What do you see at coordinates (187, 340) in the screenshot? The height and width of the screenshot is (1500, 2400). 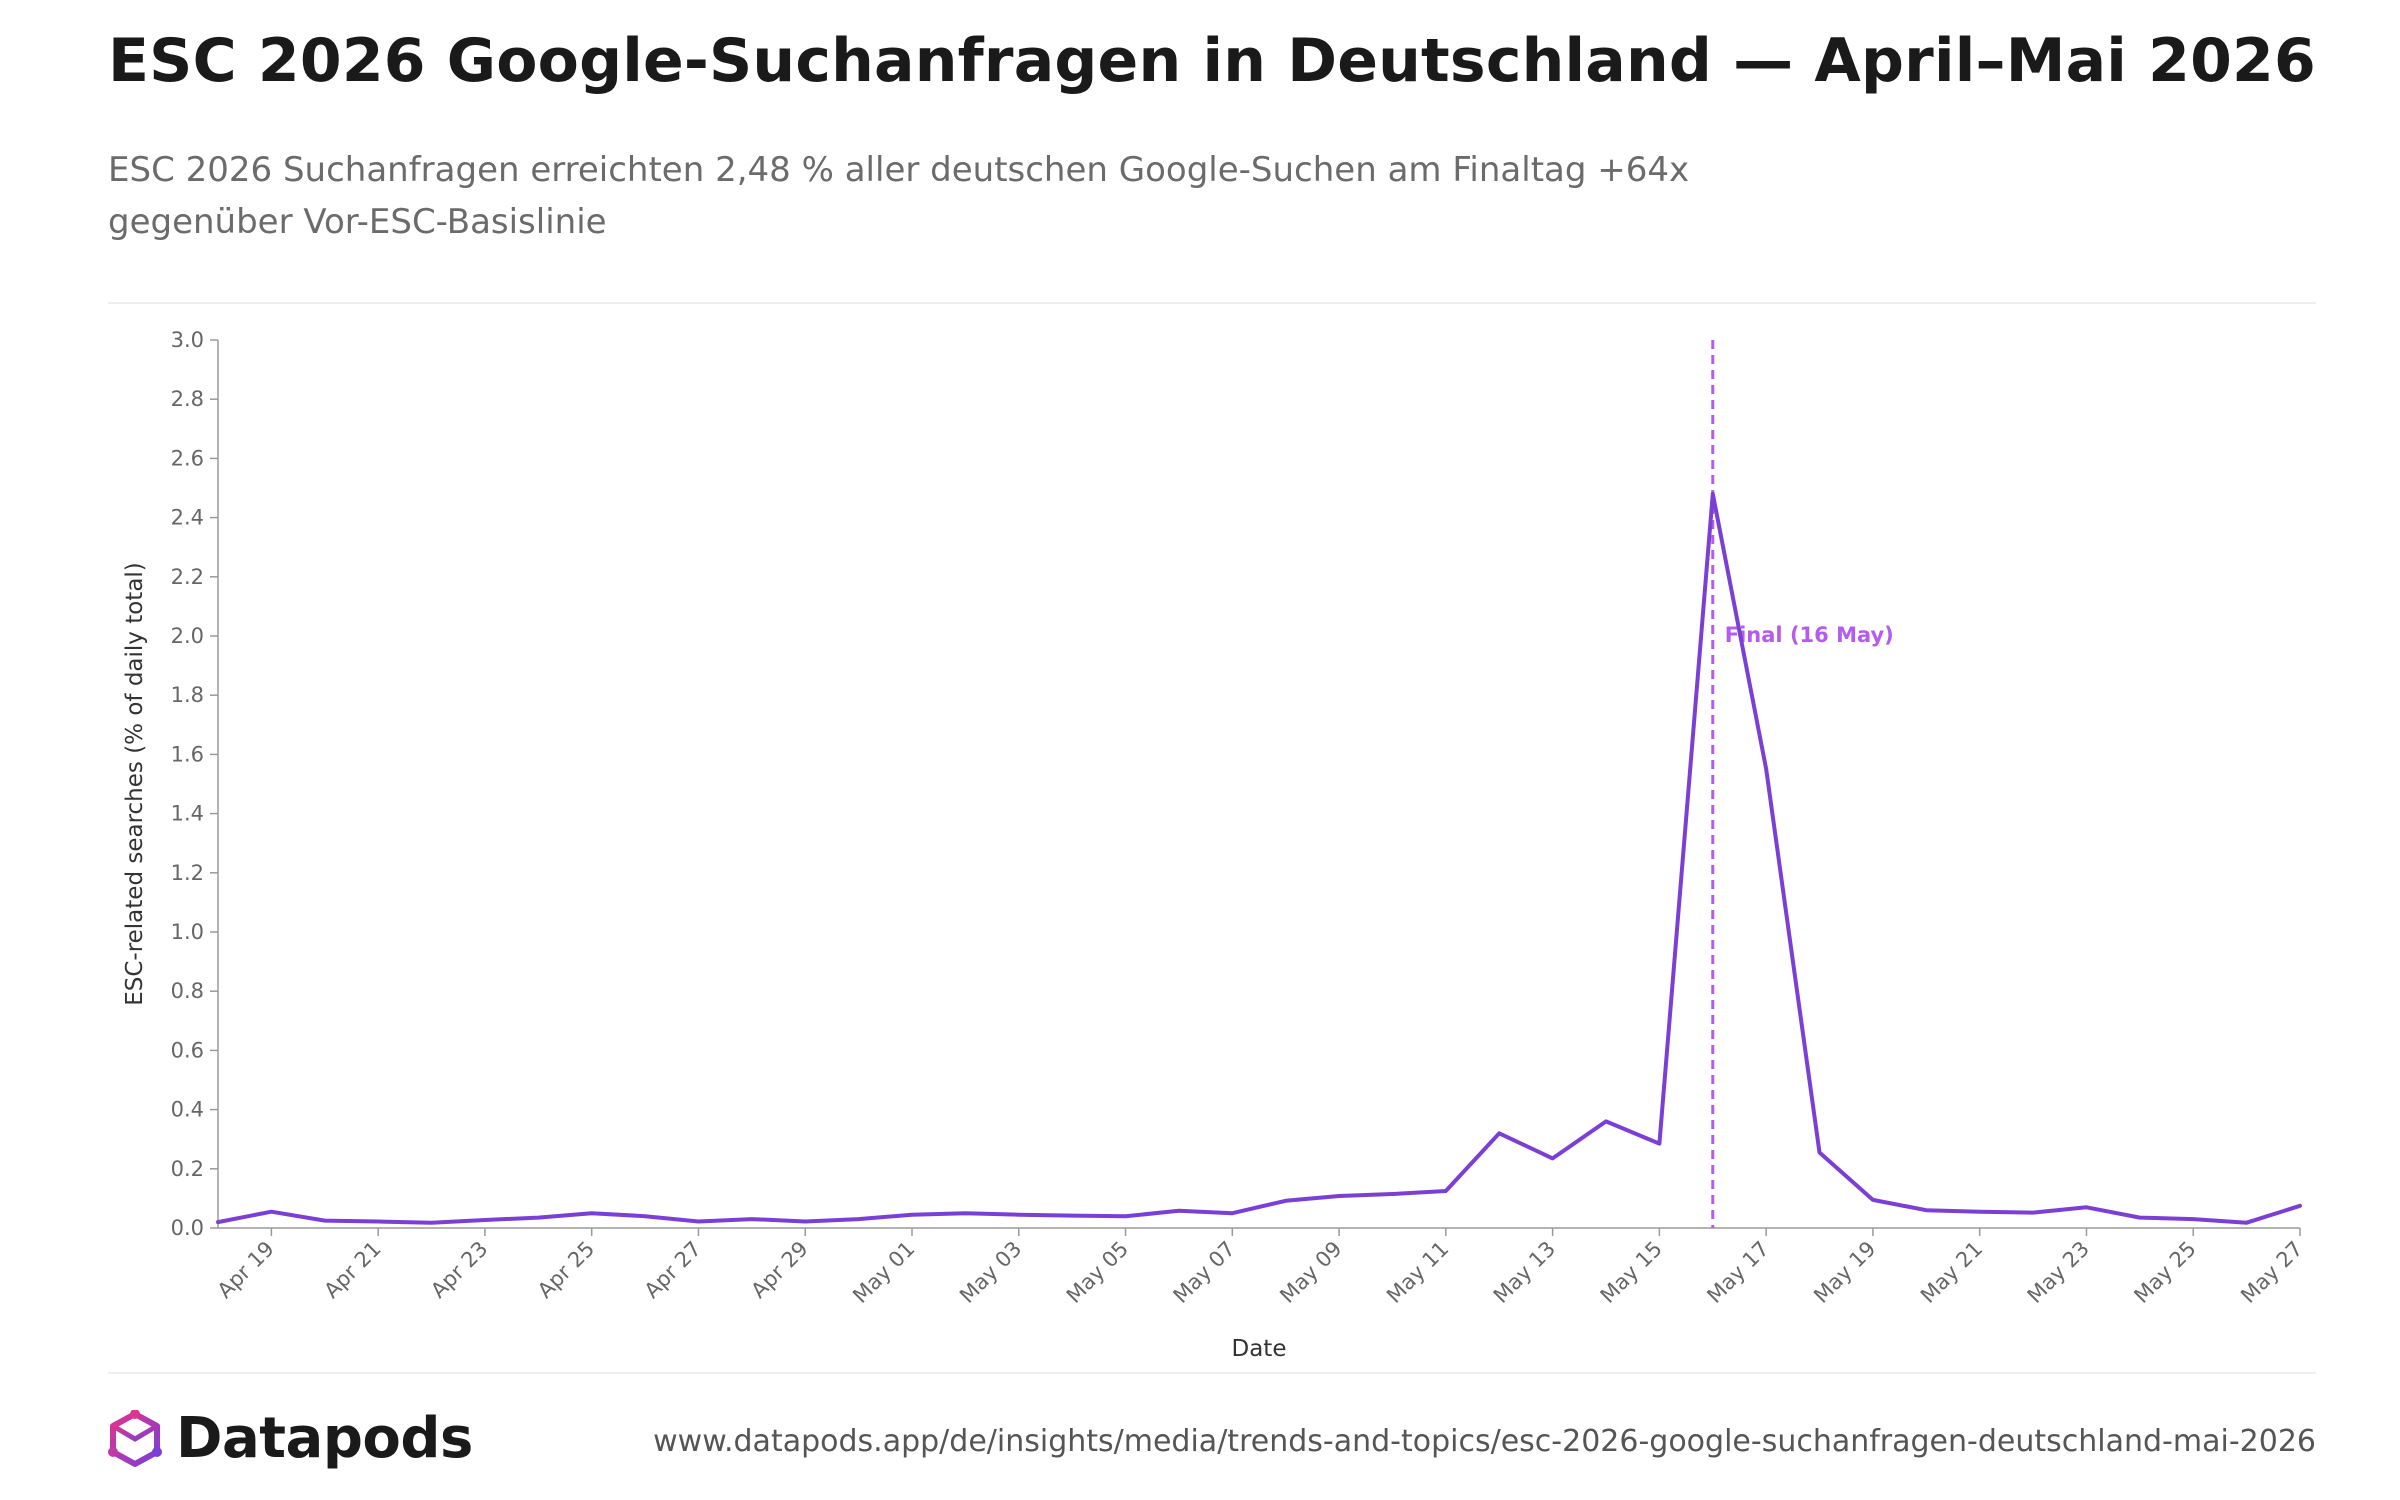 I see `y-tick-label: 3.0` at bounding box center [187, 340].